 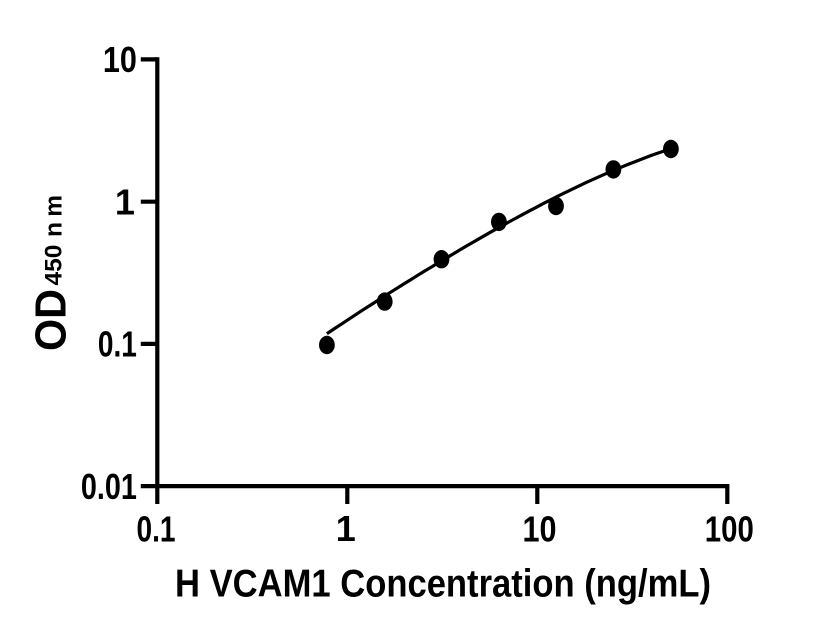 I want to click on svg-text: H VCAM1 Concentration (ng/mL), so click(x=443, y=584).